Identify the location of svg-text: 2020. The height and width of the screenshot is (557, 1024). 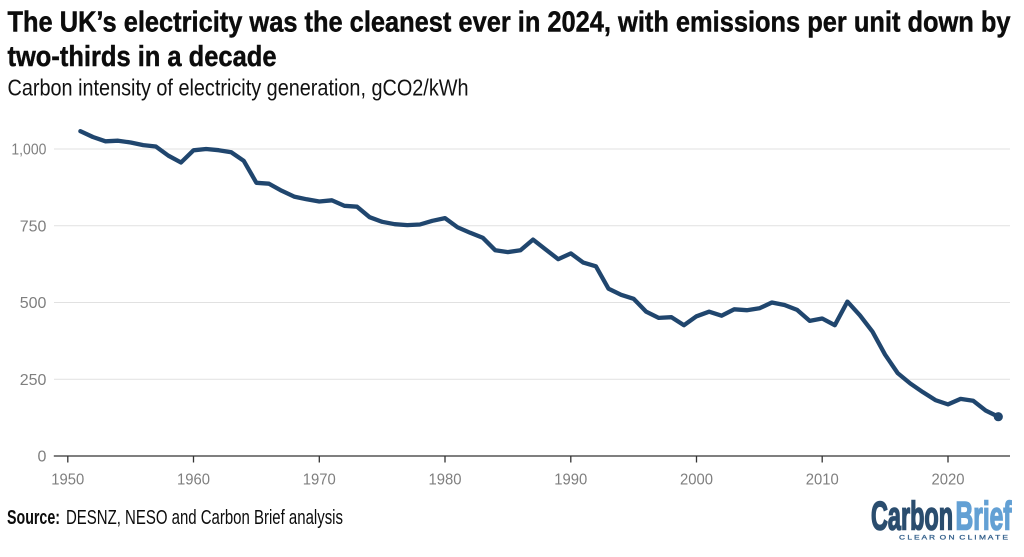
(948, 480).